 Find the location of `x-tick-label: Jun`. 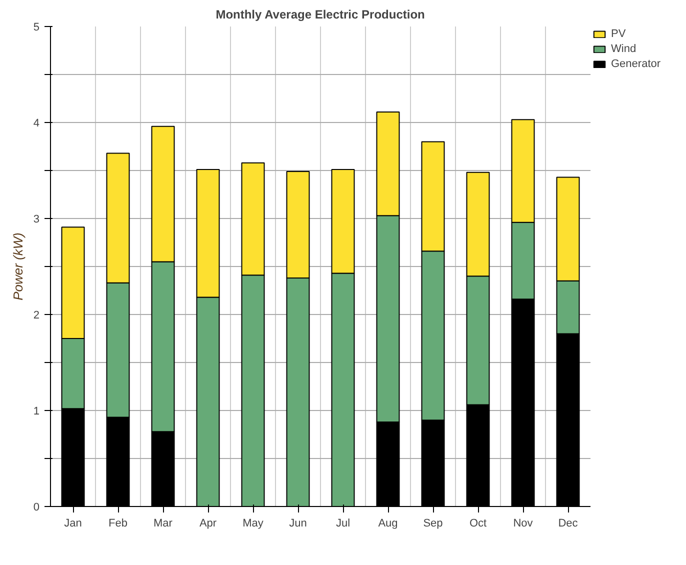

x-tick-label: Jun is located at coordinates (298, 524).